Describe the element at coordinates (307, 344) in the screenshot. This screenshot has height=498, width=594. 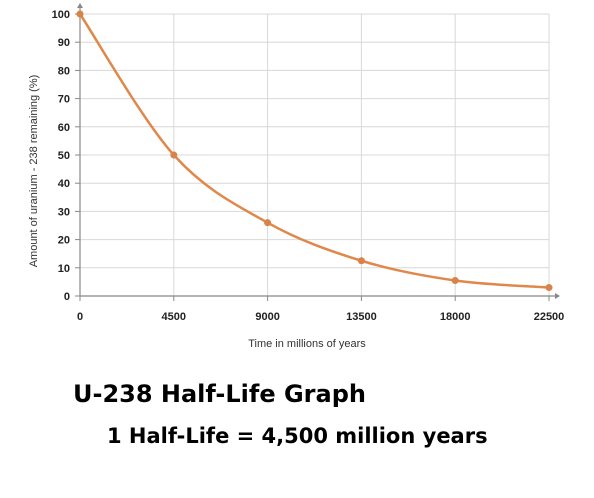
I see `x-axis-label: Time in millions of years` at that location.